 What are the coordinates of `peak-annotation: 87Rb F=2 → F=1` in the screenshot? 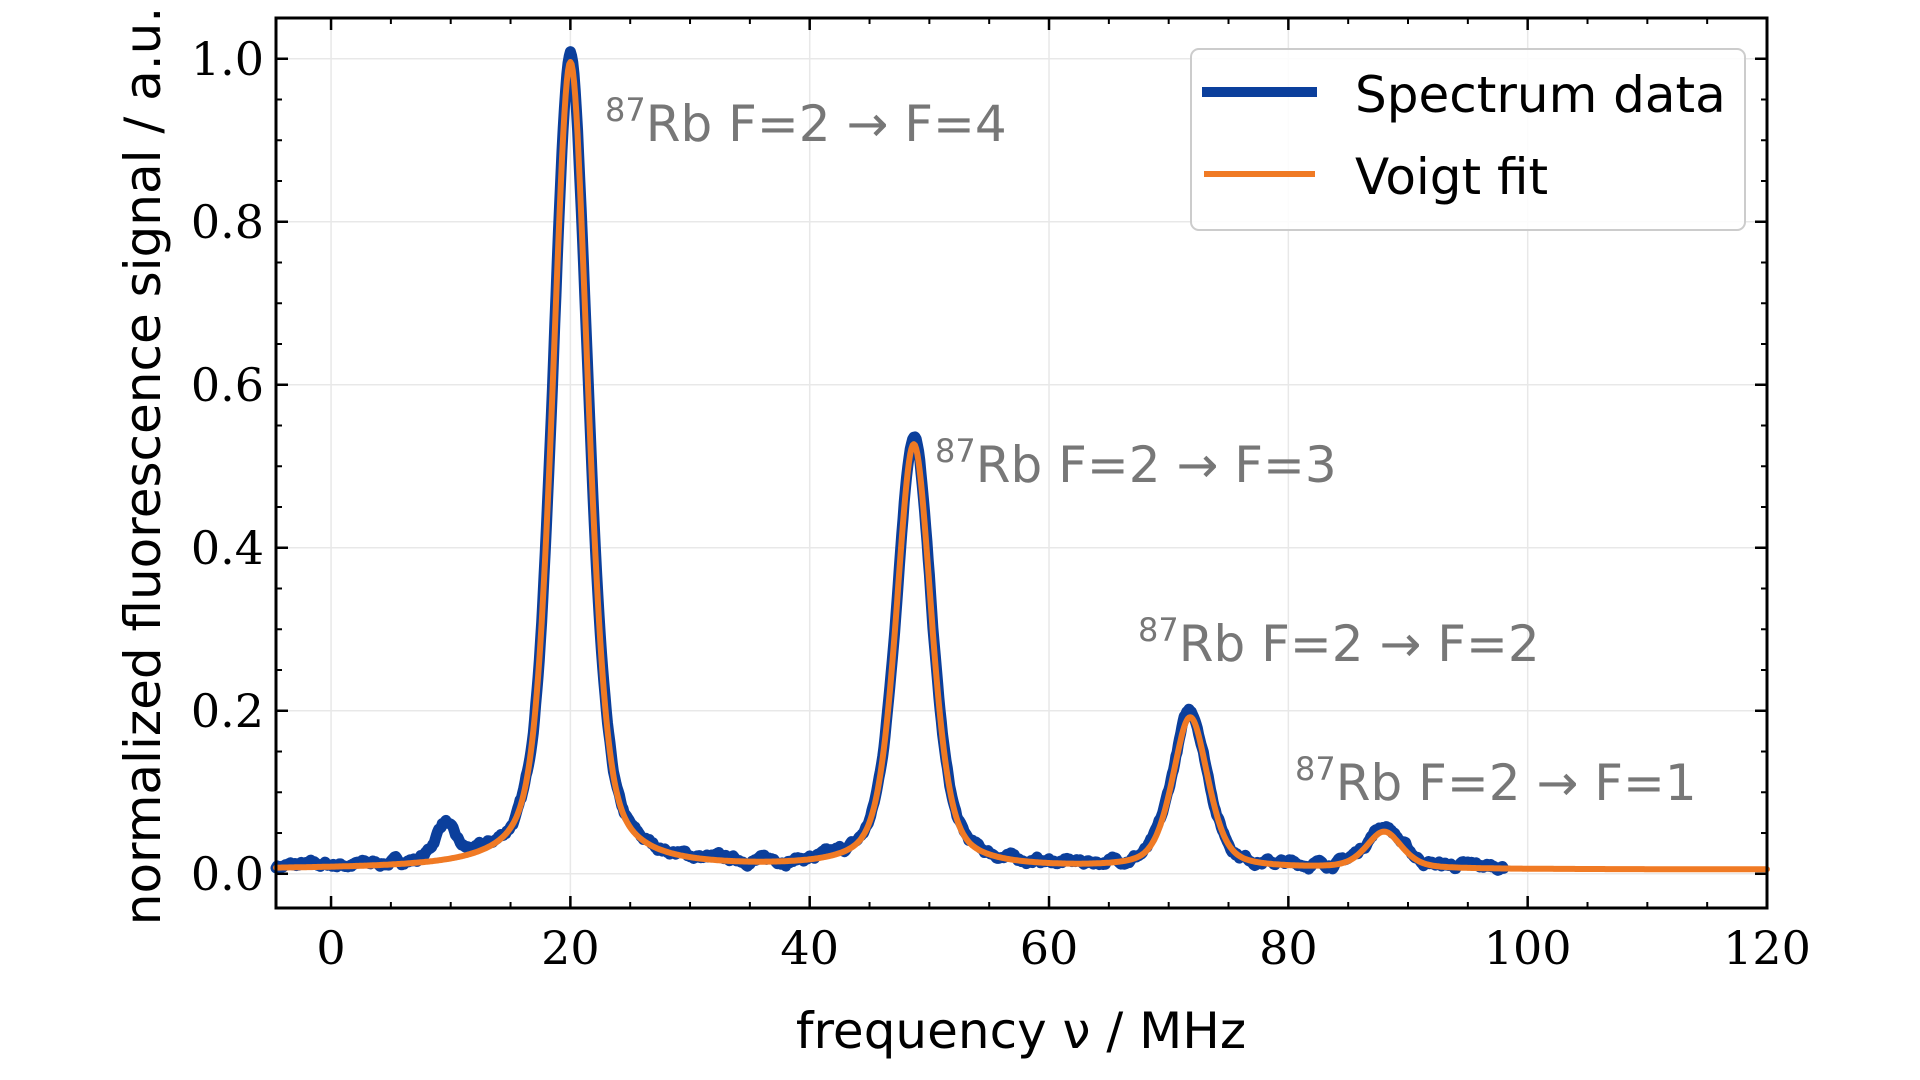 It's located at (1496, 781).